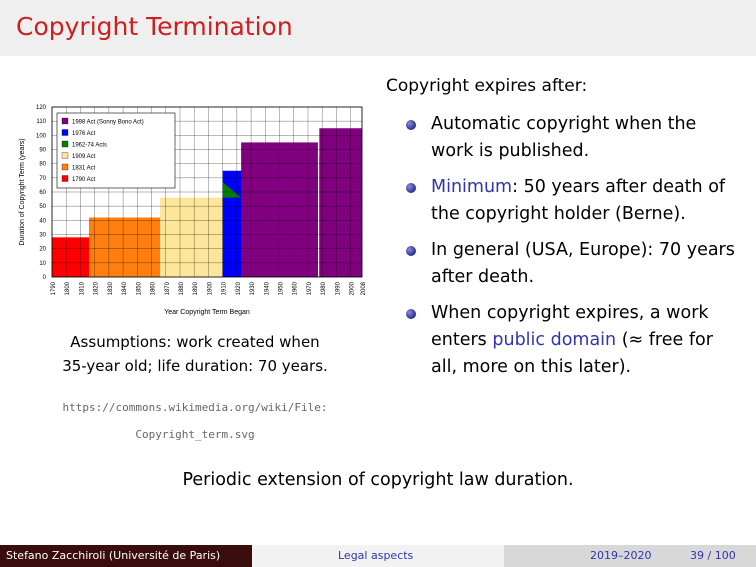 This screenshot has width=756, height=567. What do you see at coordinates (111, 288) in the screenshot?
I see `x-tick-label: 1830` at bounding box center [111, 288].